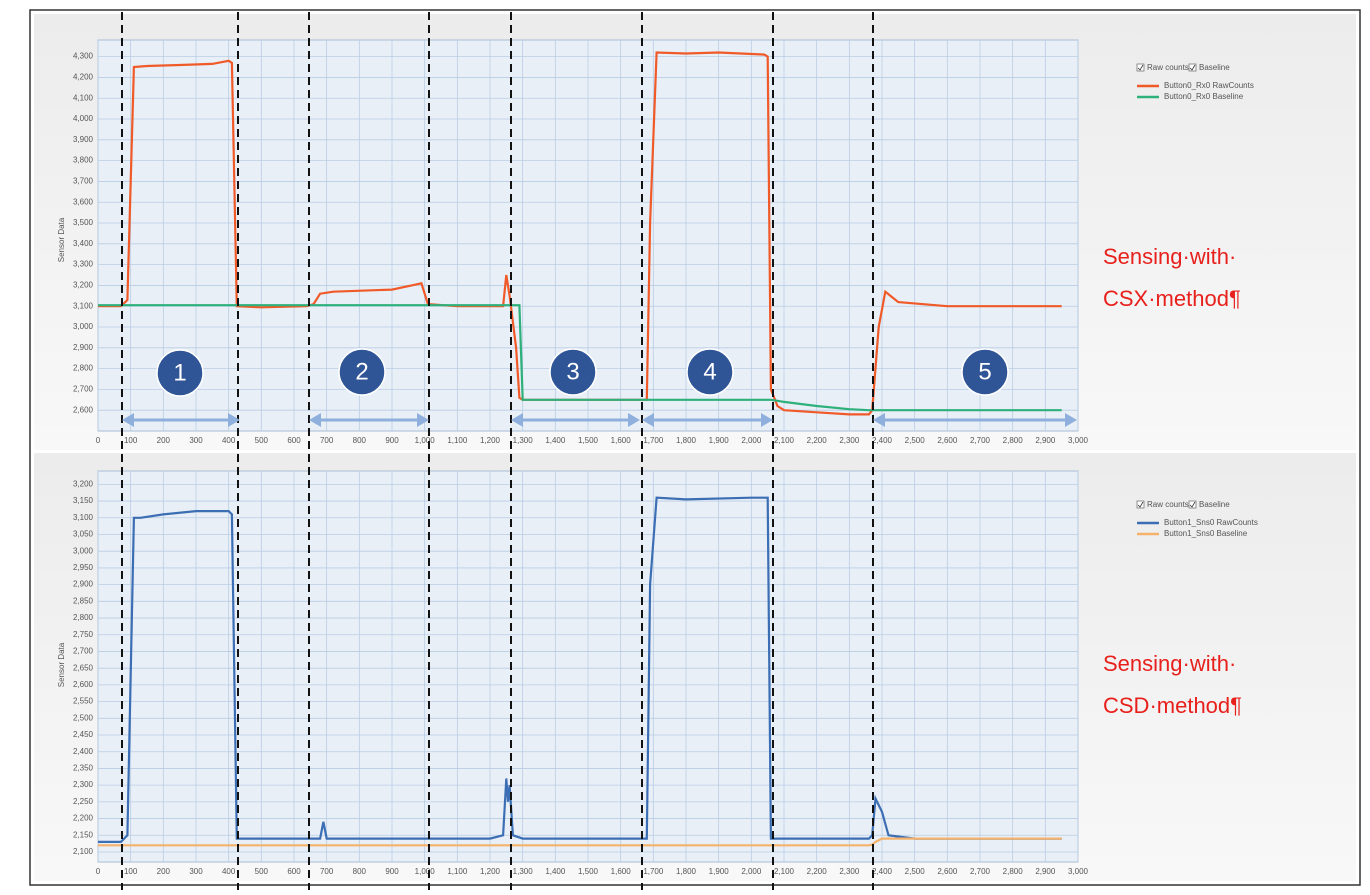  What do you see at coordinates (980, 871) in the screenshot?
I see `x-tick-label: 2,700` at bounding box center [980, 871].